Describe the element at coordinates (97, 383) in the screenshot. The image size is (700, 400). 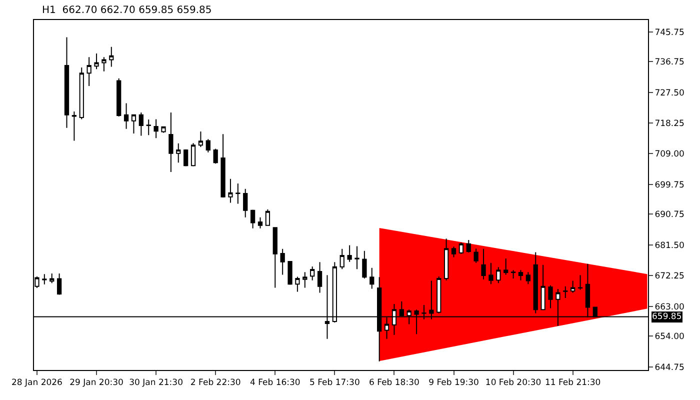
I see `x-tick-label: 29 Jan 20:30` at that location.